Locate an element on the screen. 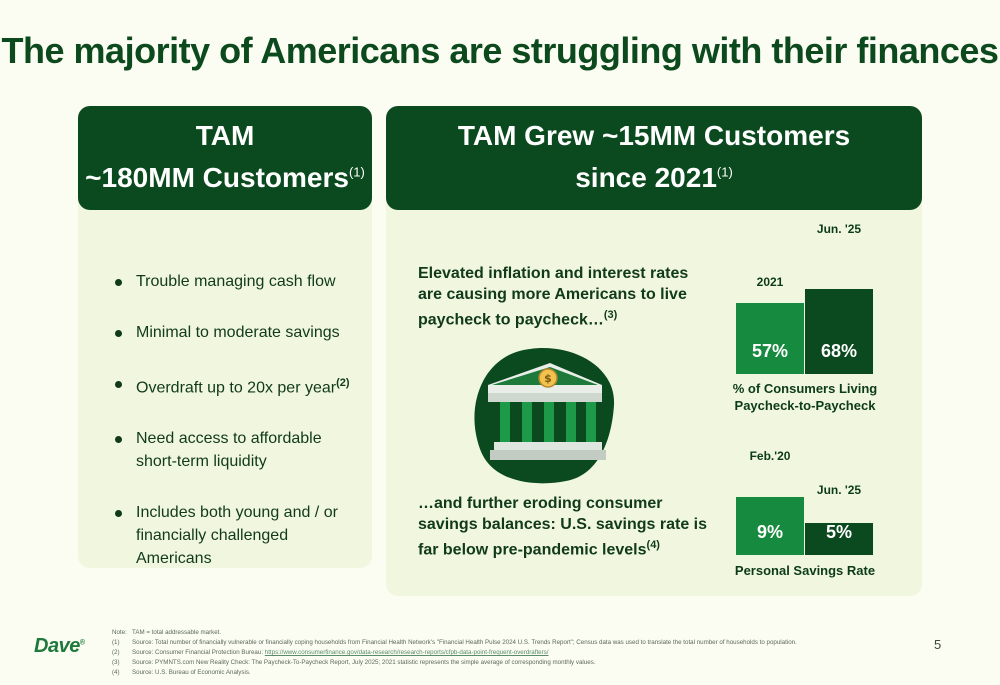 Image resolution: width=1000 pixels, height=685 pixels. bullet-item: Trouble managing cash flow is located at coordinates (234, 281).